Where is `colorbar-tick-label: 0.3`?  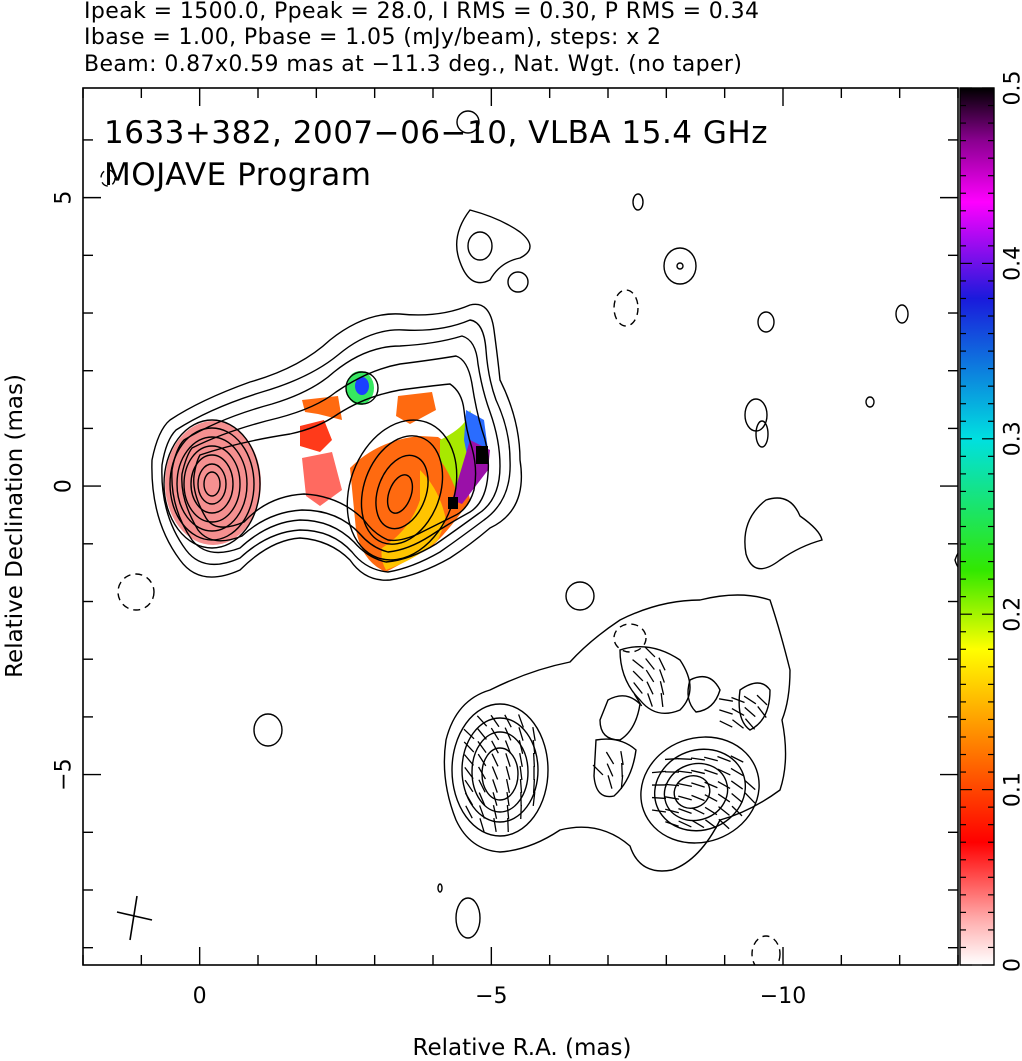 colorbar-tick-label: 0.3 is located at coordinates (1011, 438).